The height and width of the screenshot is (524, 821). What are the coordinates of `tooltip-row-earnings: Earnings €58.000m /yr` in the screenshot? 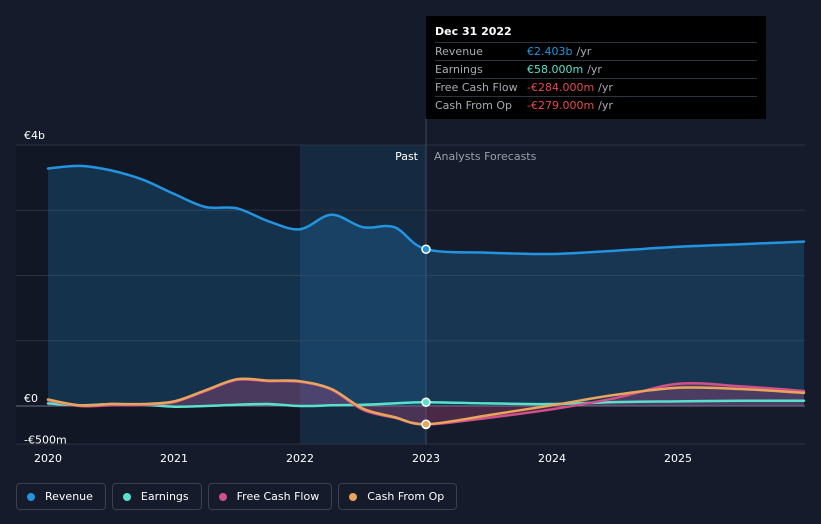 It's located at (596, 69).